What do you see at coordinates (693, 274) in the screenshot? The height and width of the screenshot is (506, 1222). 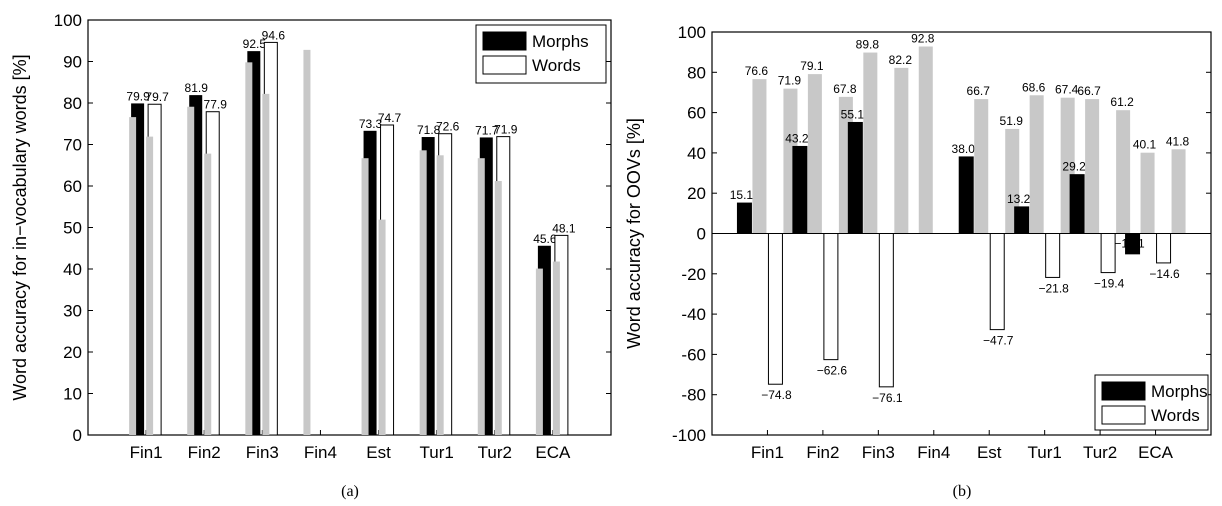 I see `y-tick-label: -20` at bounding box center [693, 274].